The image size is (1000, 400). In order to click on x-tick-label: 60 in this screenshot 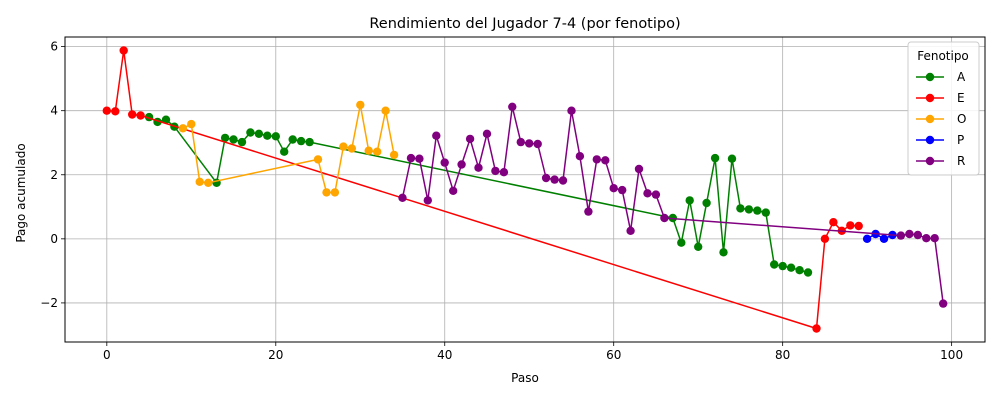, I will do `click(613, 355)`.